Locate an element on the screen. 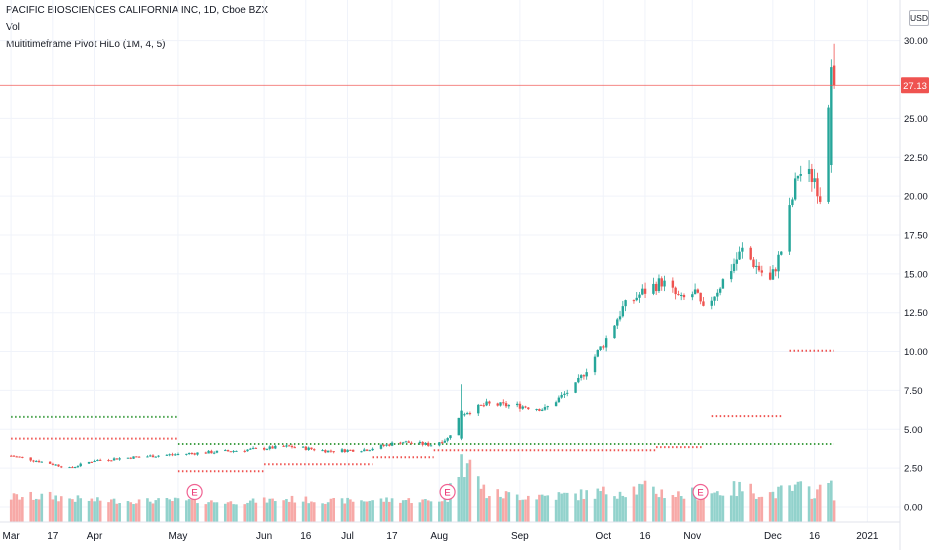 This screenshot has width=932, height=550. volume-legend: Vol is located at coordinates (13, 27).